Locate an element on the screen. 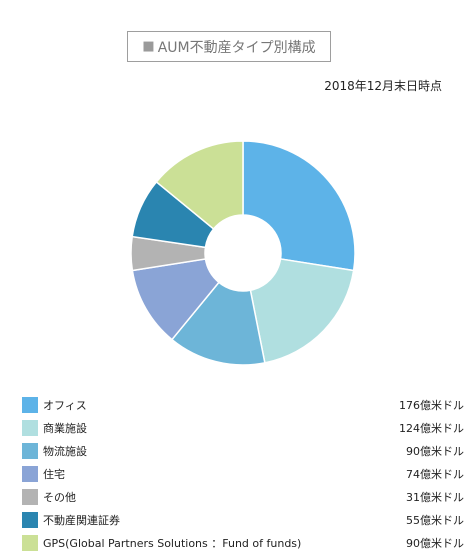 The width and height of the screenshot is (470, 560). legend-value: 31億米ドル is located at coordinates (435, 497).